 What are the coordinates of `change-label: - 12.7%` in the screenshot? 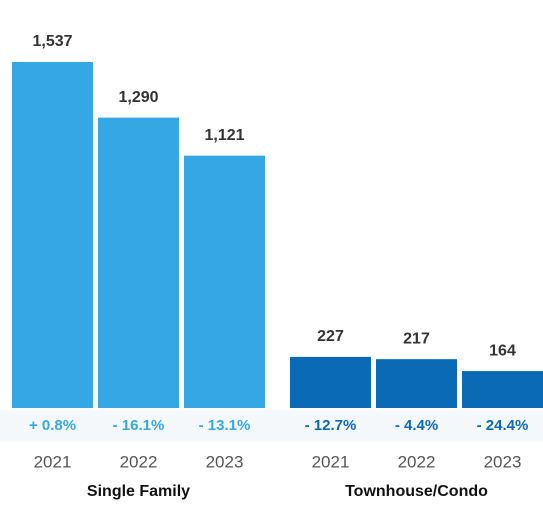 It's located at (331, 425).